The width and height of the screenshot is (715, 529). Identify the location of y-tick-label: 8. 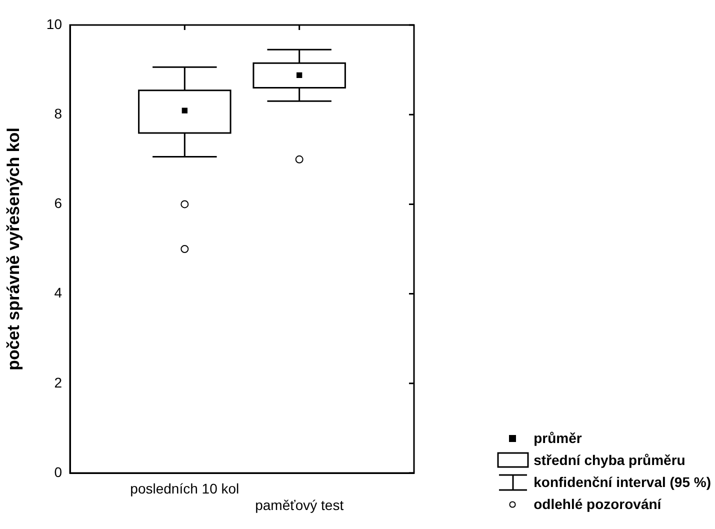
(58, 113).